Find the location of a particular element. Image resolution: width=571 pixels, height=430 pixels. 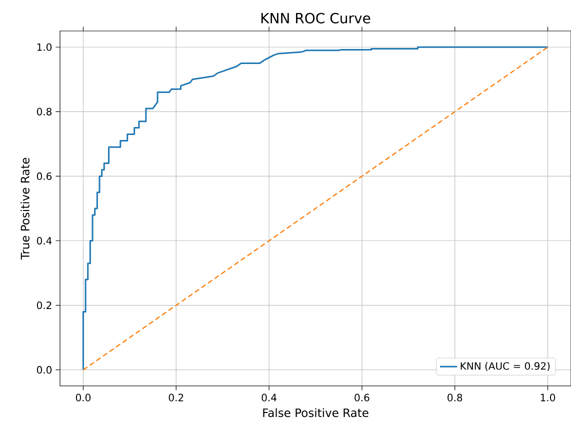

y-tick-label: 0.2 is located at coordinates (44, 306).